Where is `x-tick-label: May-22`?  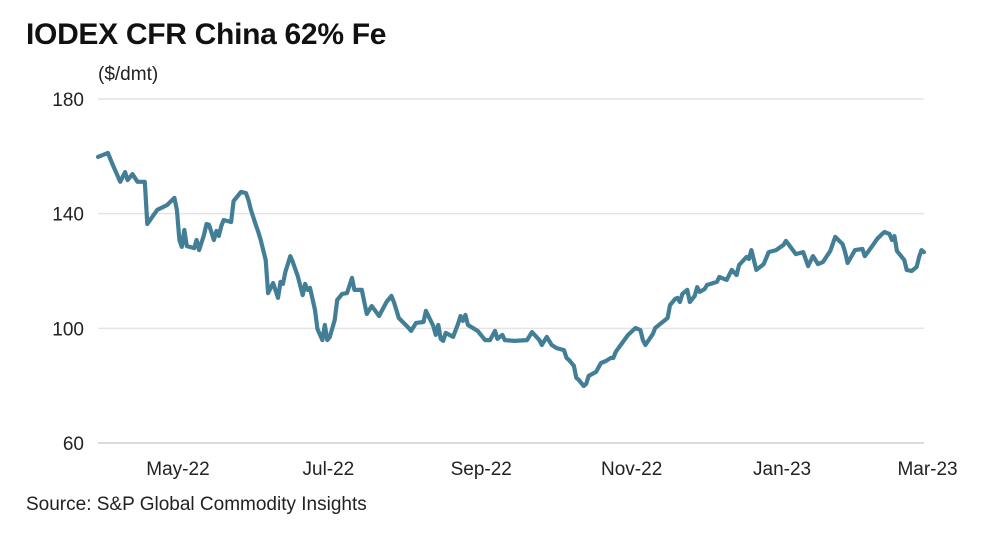 x-tick-label: May-22 is located at coordinates (177, 469).